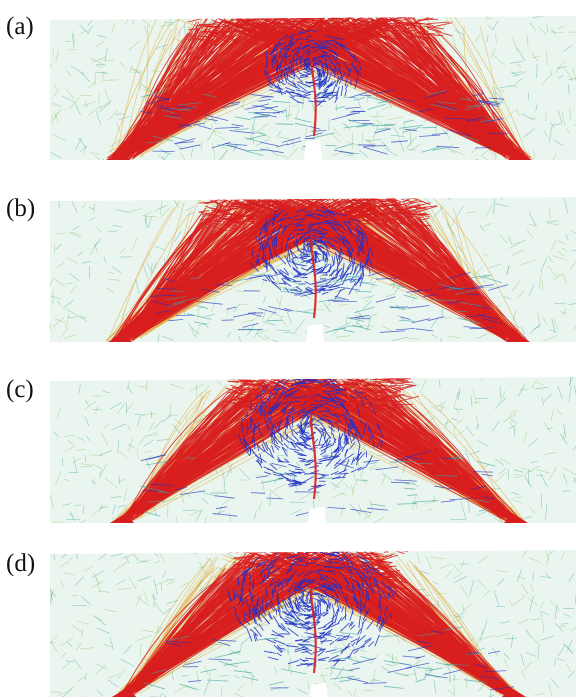 The height and width of the screenshot is (698, 576). What do you see at coordinates (20, 389) in the screenshot?
I see `panel-label: (c)` at bounding box center [20, 389].